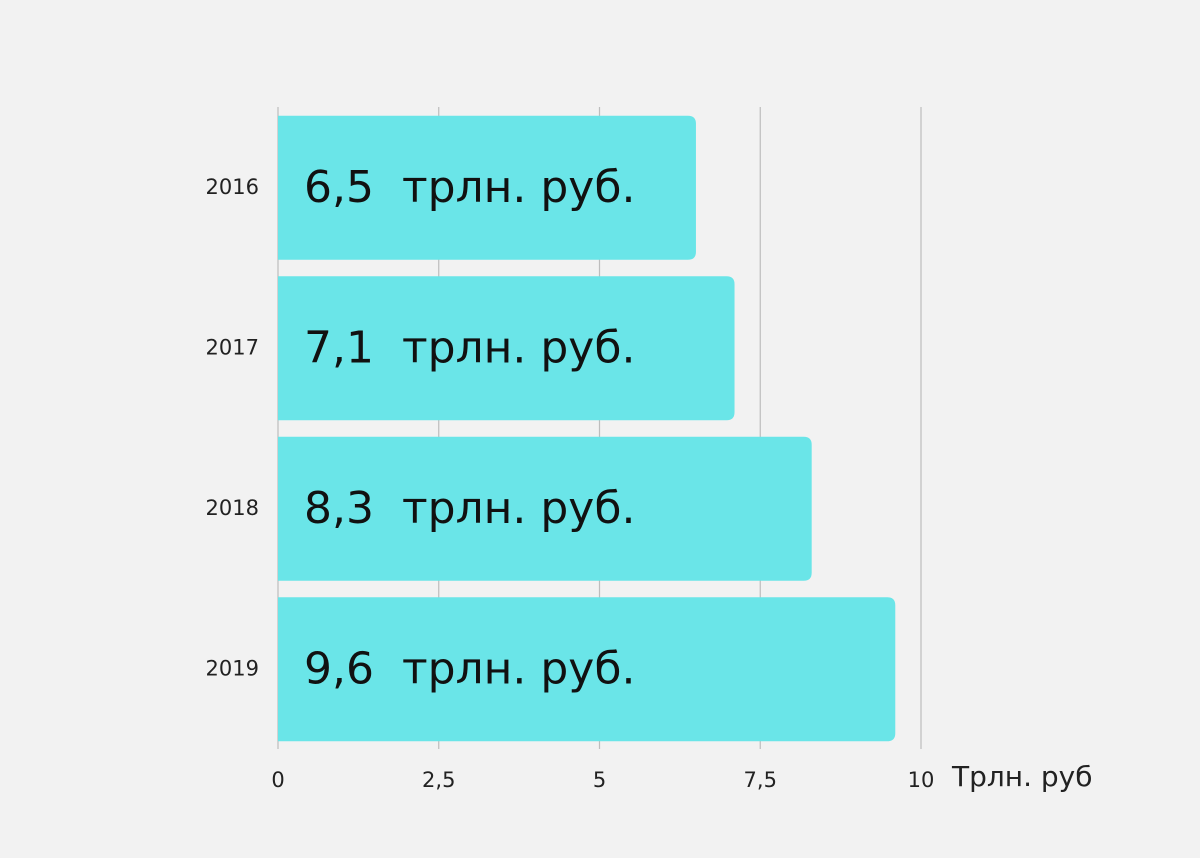 Image resolution: width=1200 pixels, height=858 pixels. What do you see at coordinates (599, 780) in the screenshot?
I see `x-tick-label: 5` at bounding box center [599, 780].